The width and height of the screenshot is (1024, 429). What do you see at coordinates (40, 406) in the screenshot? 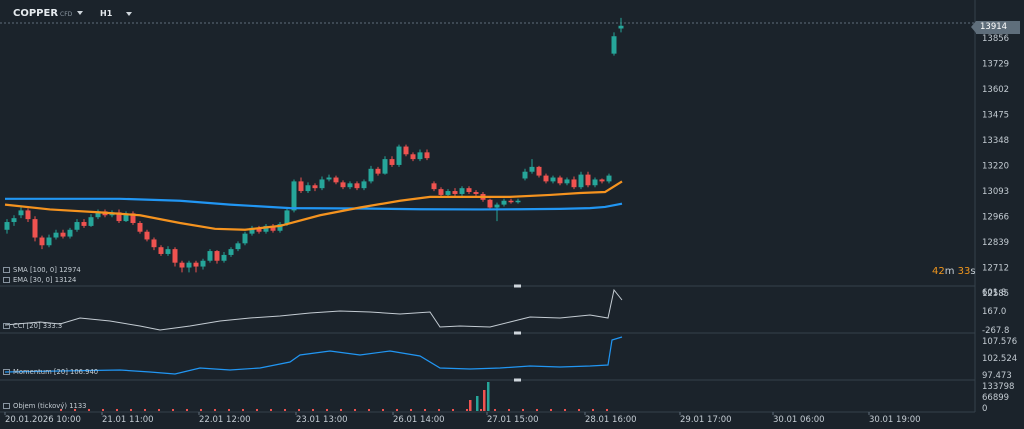
I see `volume-label: Objem (tickový)` at bounding box center [40, 406].